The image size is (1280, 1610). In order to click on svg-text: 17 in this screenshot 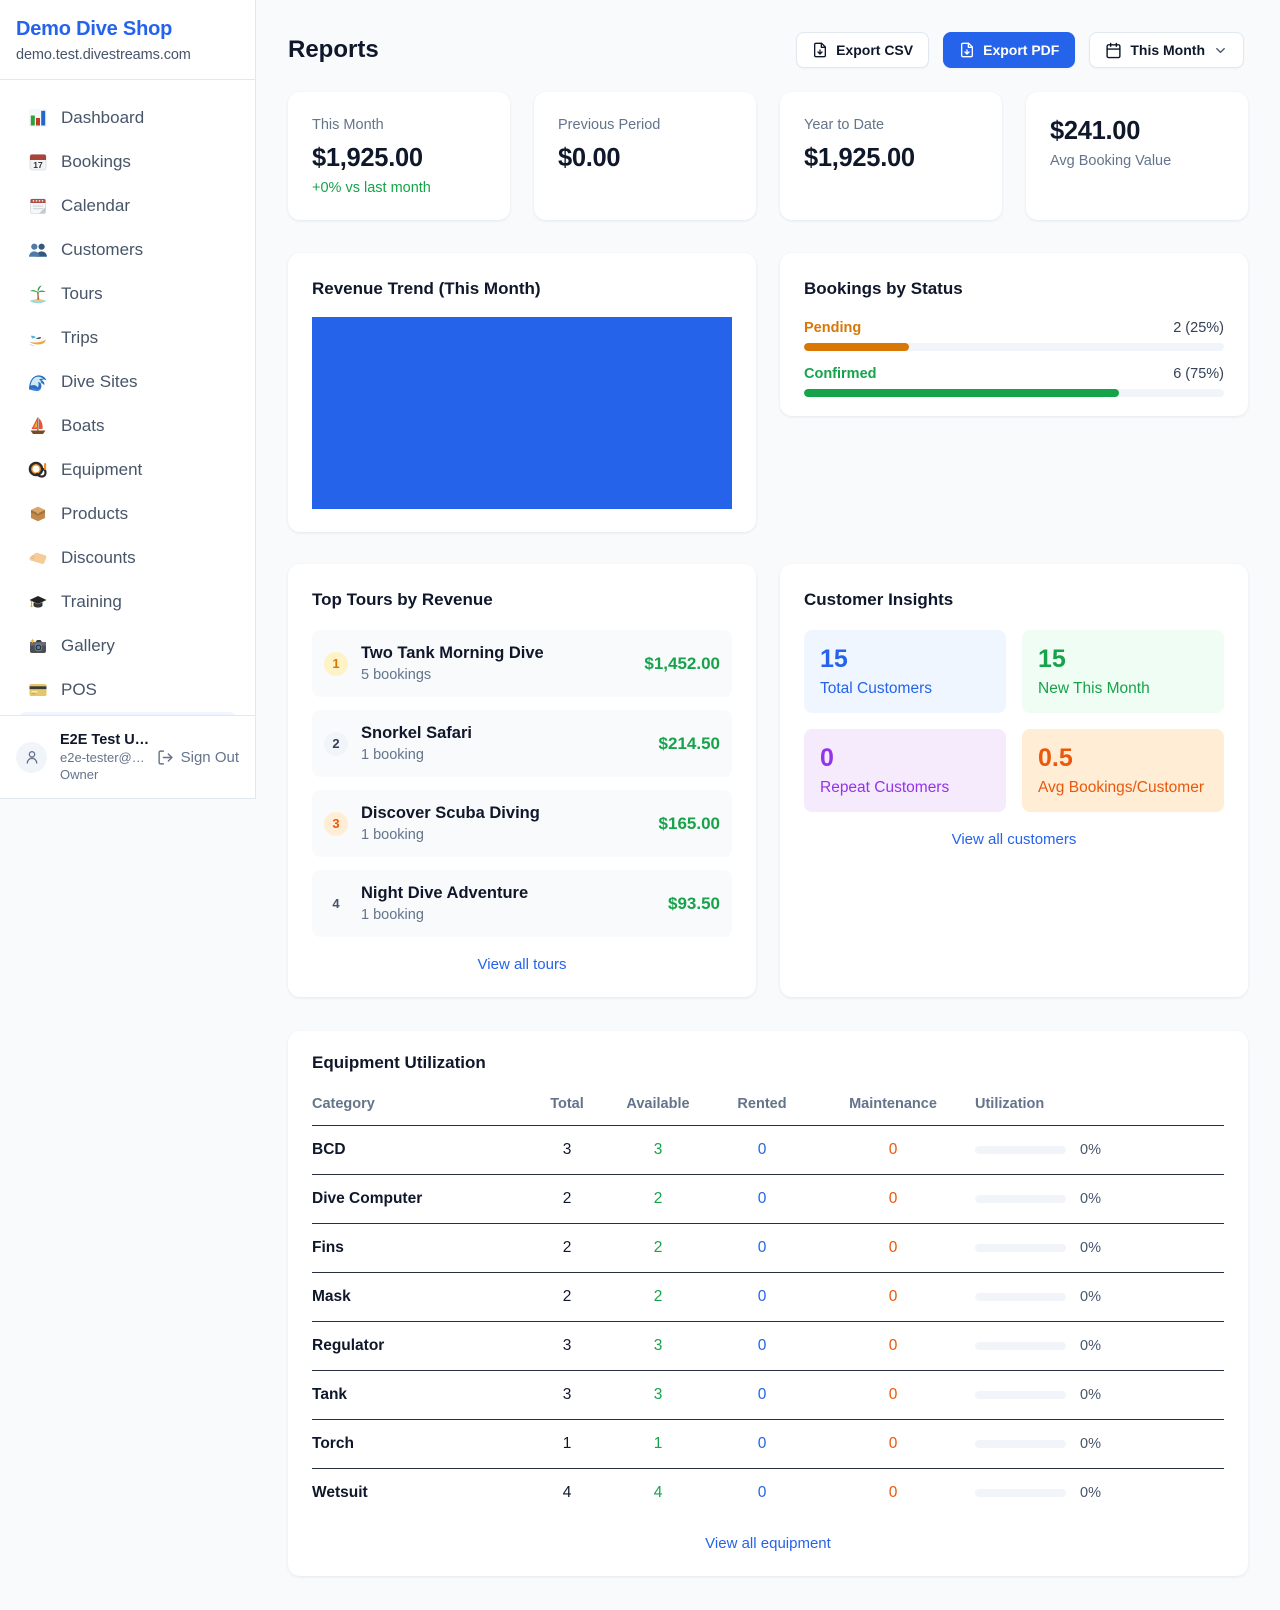, I will do `click(38, 165)`.